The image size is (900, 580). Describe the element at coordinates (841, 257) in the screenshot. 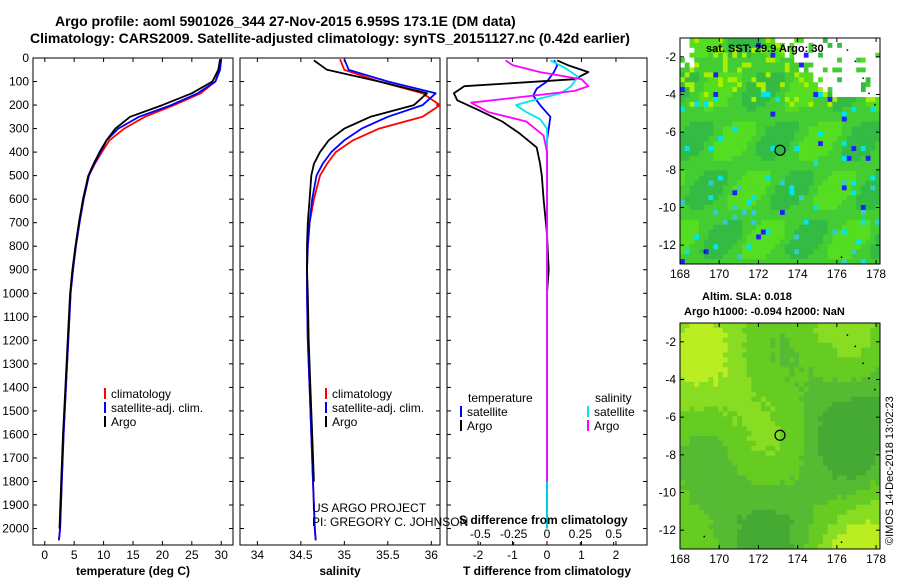

I see `coast-dot` at that location.